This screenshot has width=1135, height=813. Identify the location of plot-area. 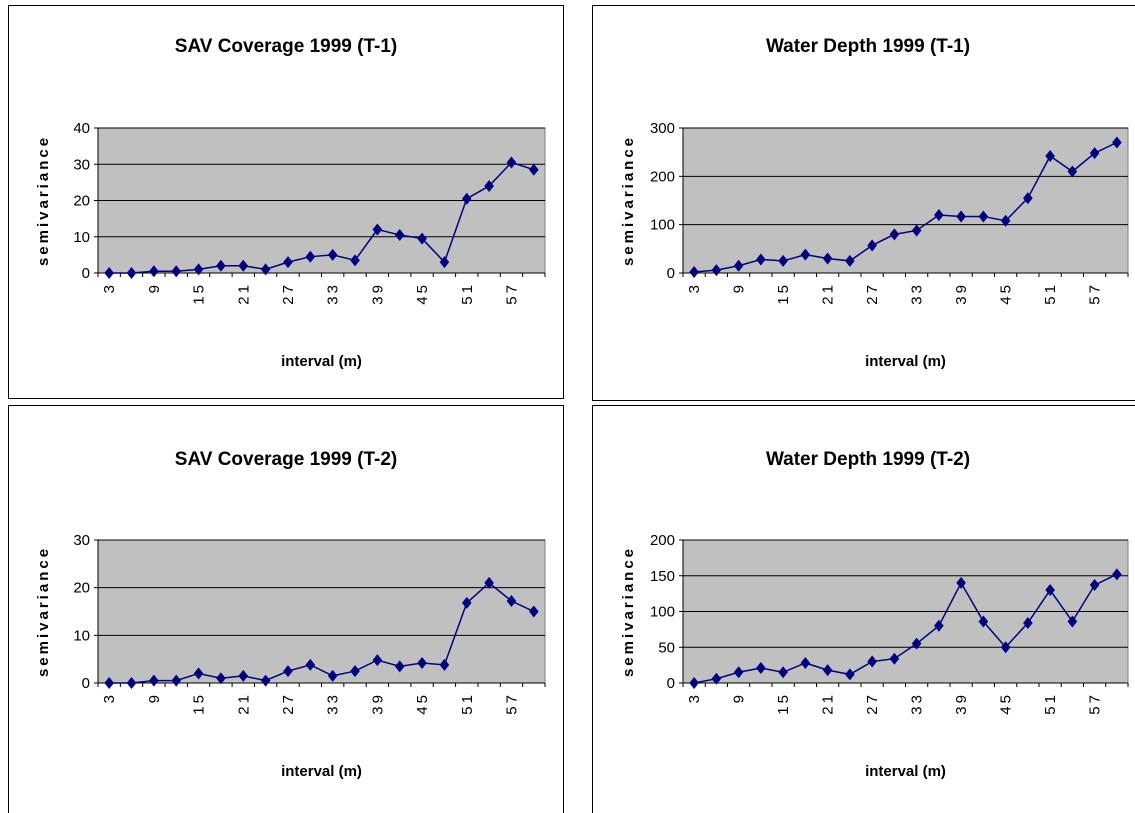
(321, 611).